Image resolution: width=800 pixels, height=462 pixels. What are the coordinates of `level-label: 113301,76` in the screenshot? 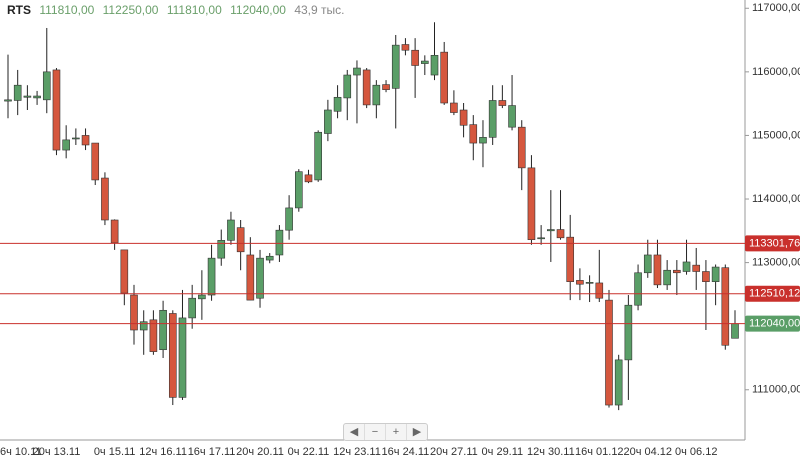 It's located at (774, 243).